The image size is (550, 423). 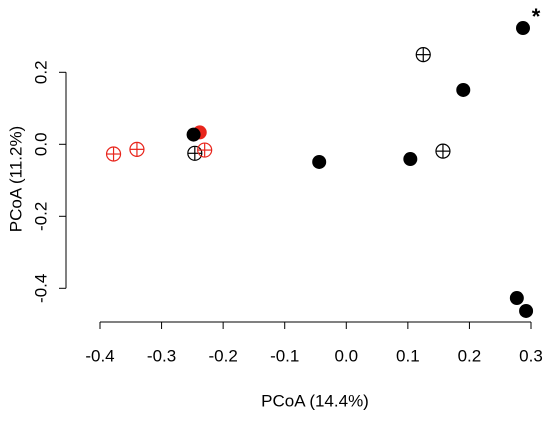 I want to click on x-tick-label: 0.0, so click(x=346, y=355).